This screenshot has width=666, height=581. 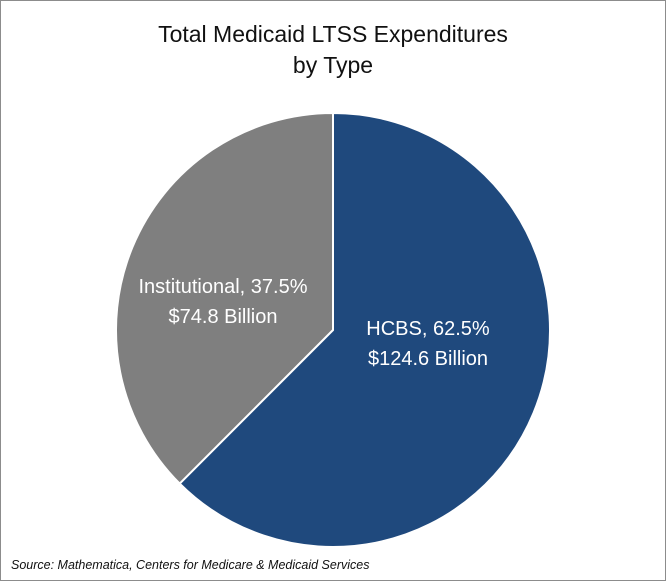 I want to click on slice-label-value: $74.8 Billion, so click(x=223, y=317).